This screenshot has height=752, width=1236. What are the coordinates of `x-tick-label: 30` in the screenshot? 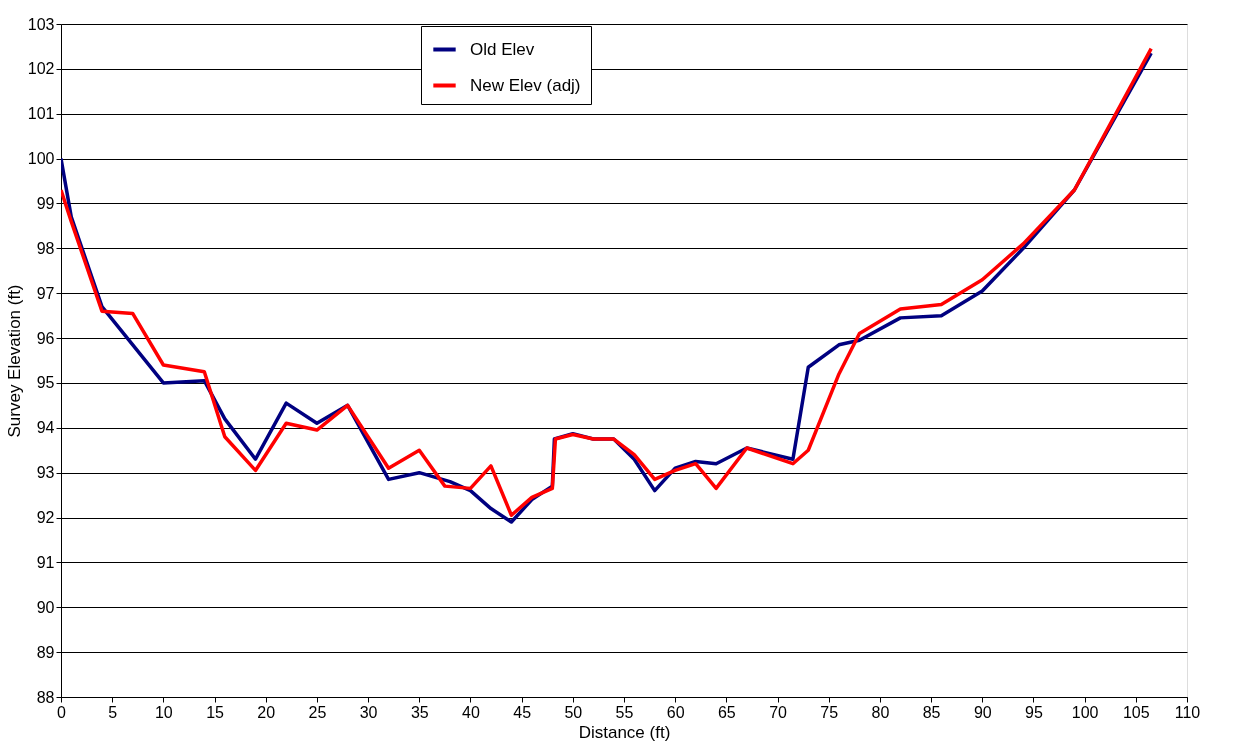 It's located at (368, 712).